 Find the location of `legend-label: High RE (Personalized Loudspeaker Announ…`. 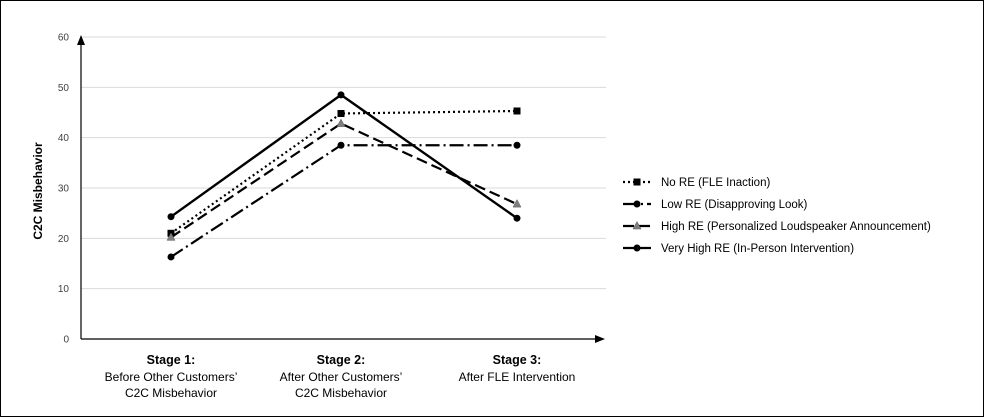

legend-label: High RE (Personalized Loudspeaker Announ… is located at coordinates (796, 227).